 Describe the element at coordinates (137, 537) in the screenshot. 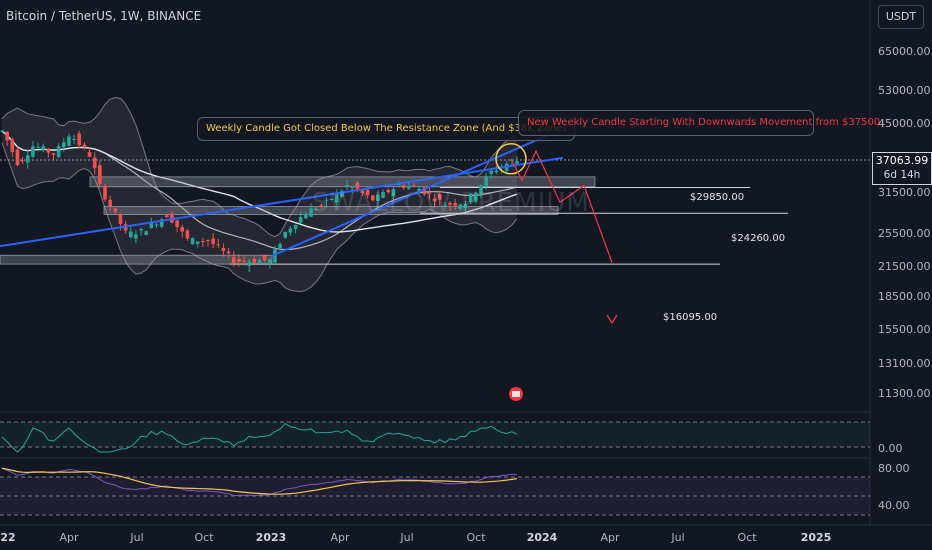

I see `x-tick-label: Jul` at that location.